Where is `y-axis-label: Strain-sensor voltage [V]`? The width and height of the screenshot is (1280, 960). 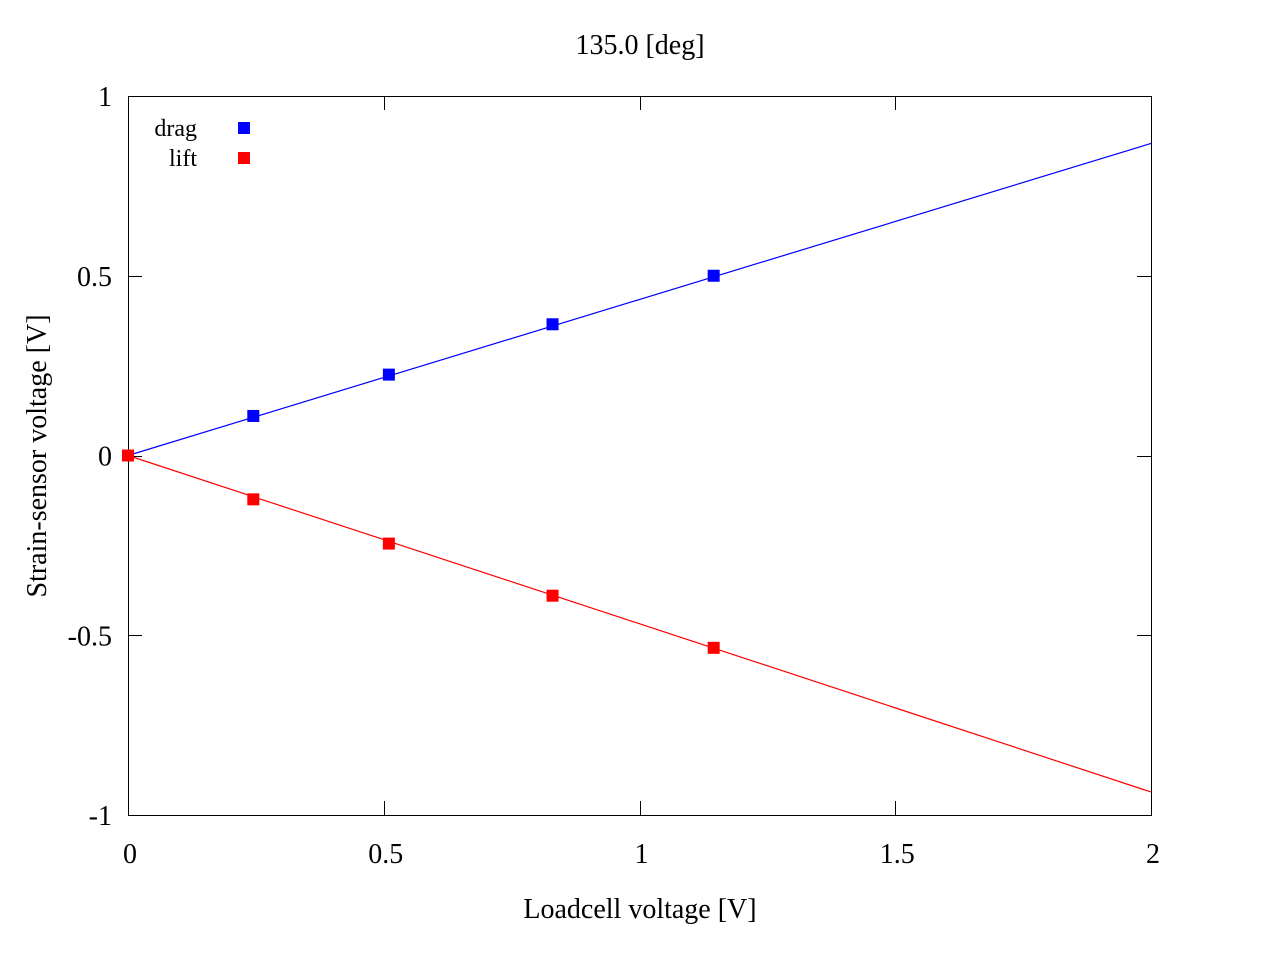
y-axis-label: Strain-sensor voltage [V] is located at coordinates (37, 455).